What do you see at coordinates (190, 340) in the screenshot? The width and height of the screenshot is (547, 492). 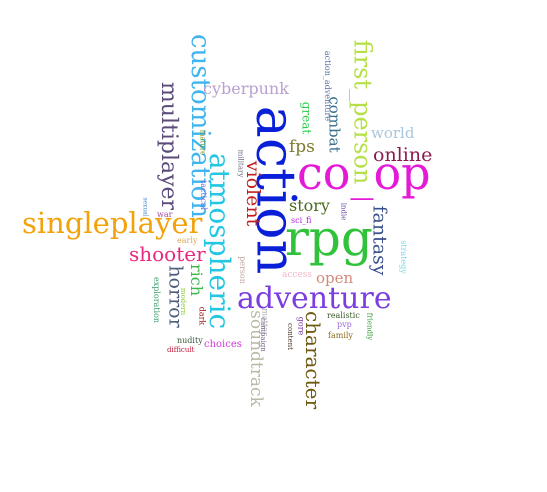 I see `word-nudity: nudity` at bounding box center [190, 340].